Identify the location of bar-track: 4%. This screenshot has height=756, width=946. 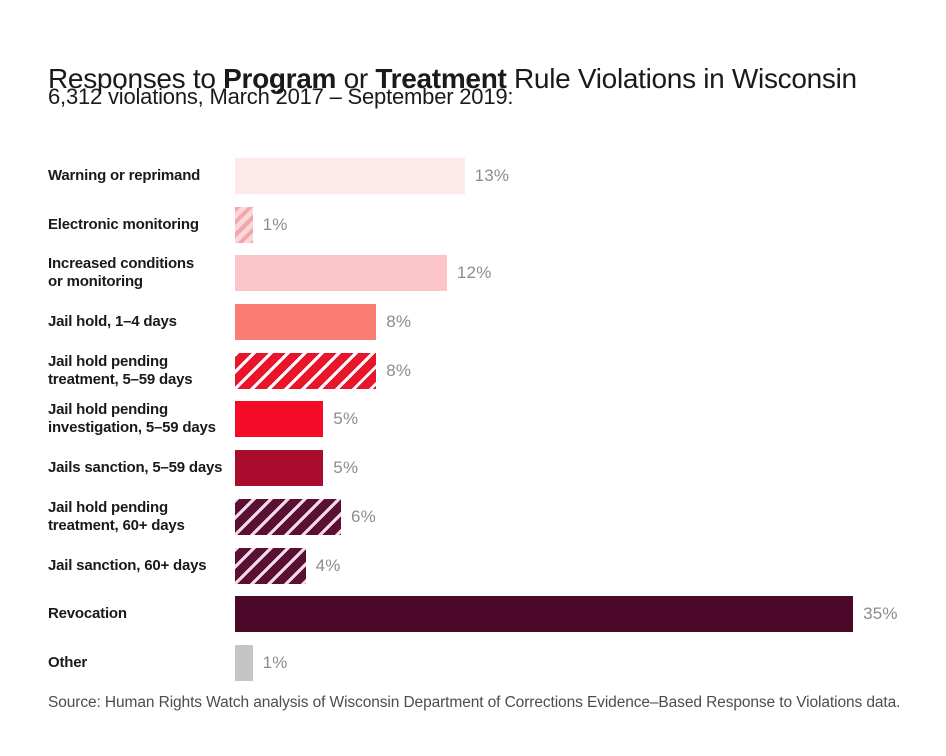
(288, 565).